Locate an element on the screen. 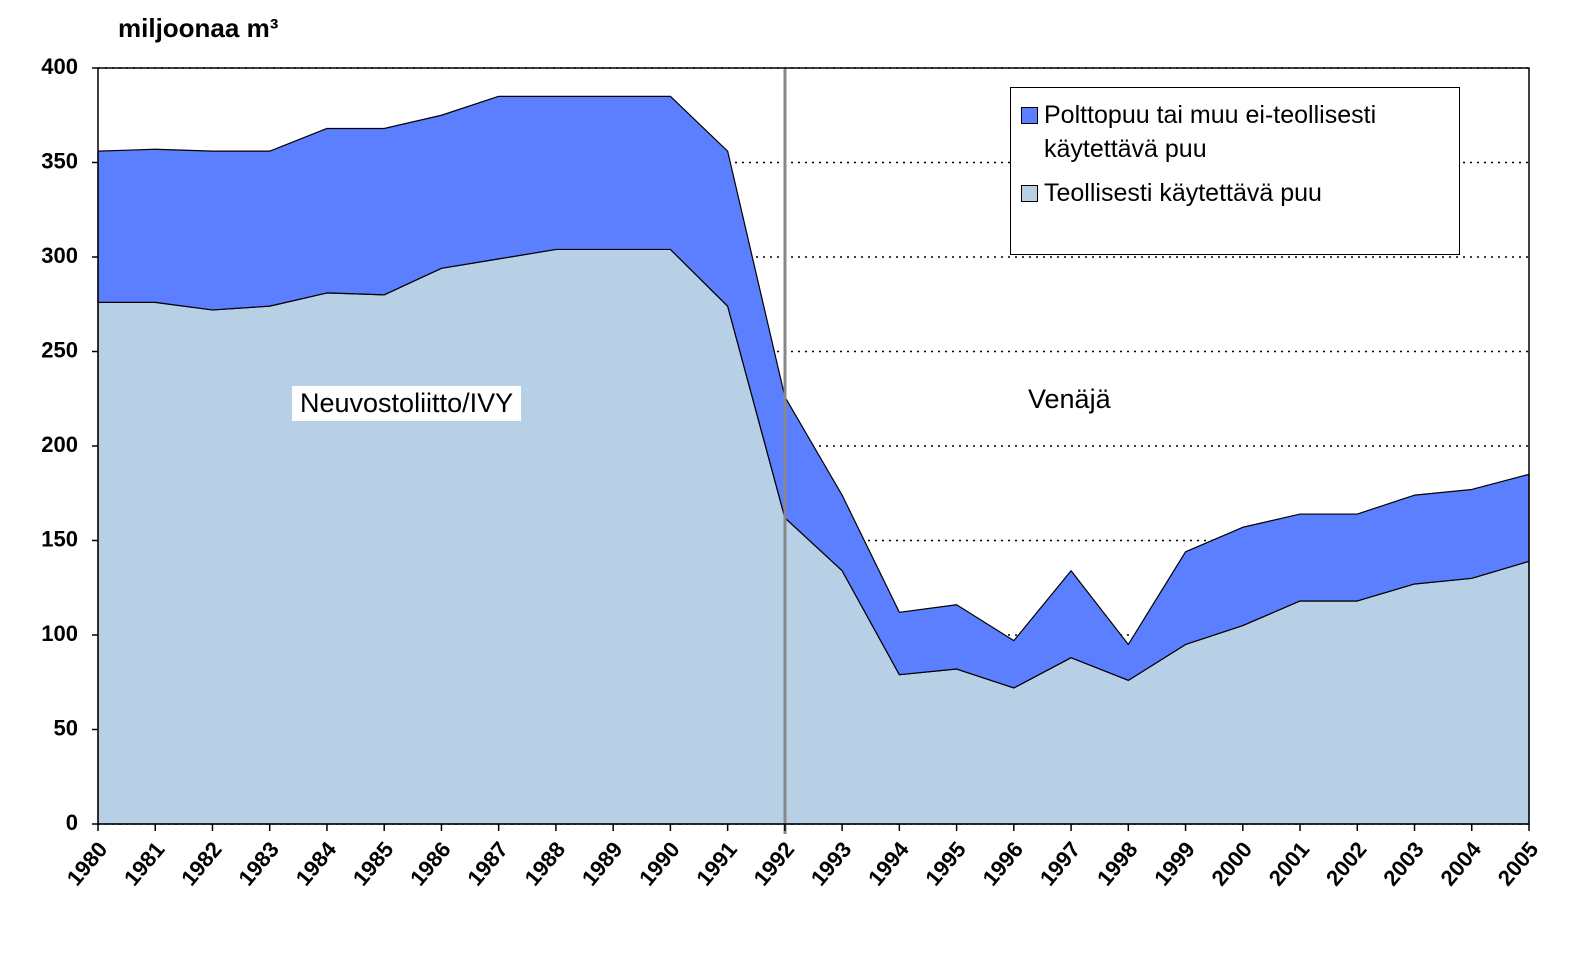 The image size is (1591, 972). x-tick-label: 1981 is located at coordinates (144, 864).